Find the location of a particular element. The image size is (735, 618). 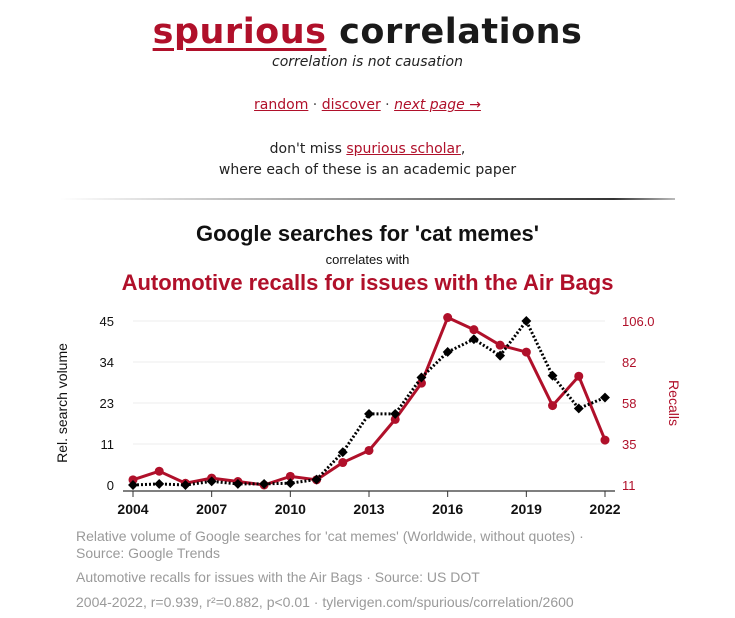

brand-word-correlations: correlations is located at coordinates (461, 32).